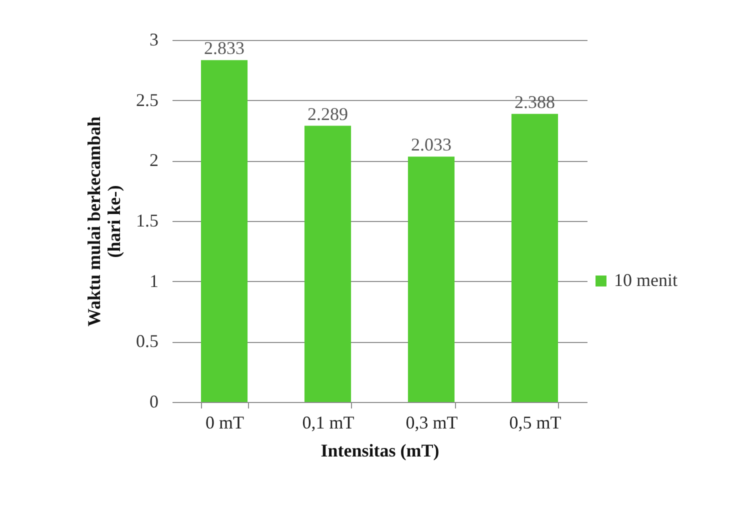 This screenshot has width=756, height=511. What do you see at coordinates (154, 160) in the screenshot?
I see `y-tick-label: 2` at bounding box center [154, 160].